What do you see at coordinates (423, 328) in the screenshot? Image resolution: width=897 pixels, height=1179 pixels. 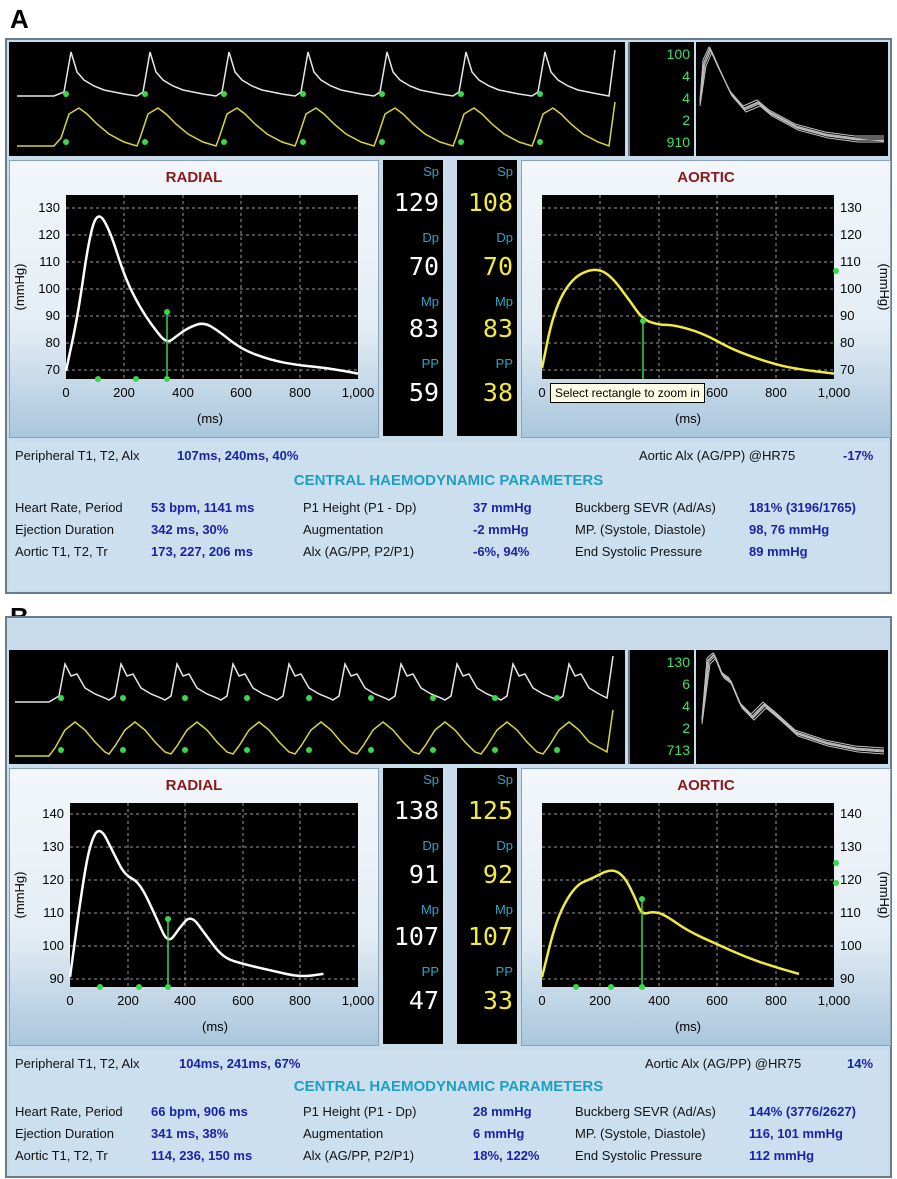 I see `radial-mp-value: 83` at bounding box center [423, 328].